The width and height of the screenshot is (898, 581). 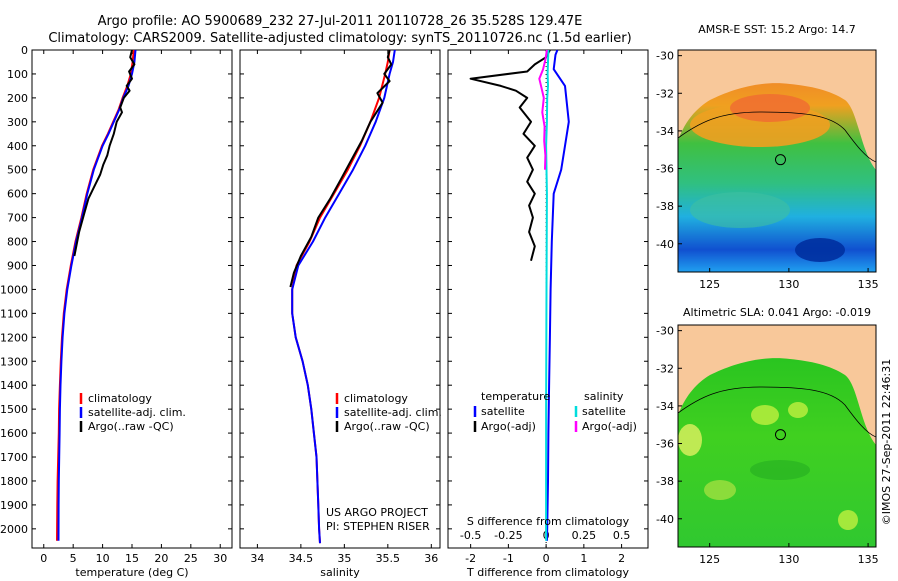 What do you see at coordinates (547, 572) in the screenshot?
I see `t-difference-xlabel: T difference from climatology` at bounding box center [547, 572].